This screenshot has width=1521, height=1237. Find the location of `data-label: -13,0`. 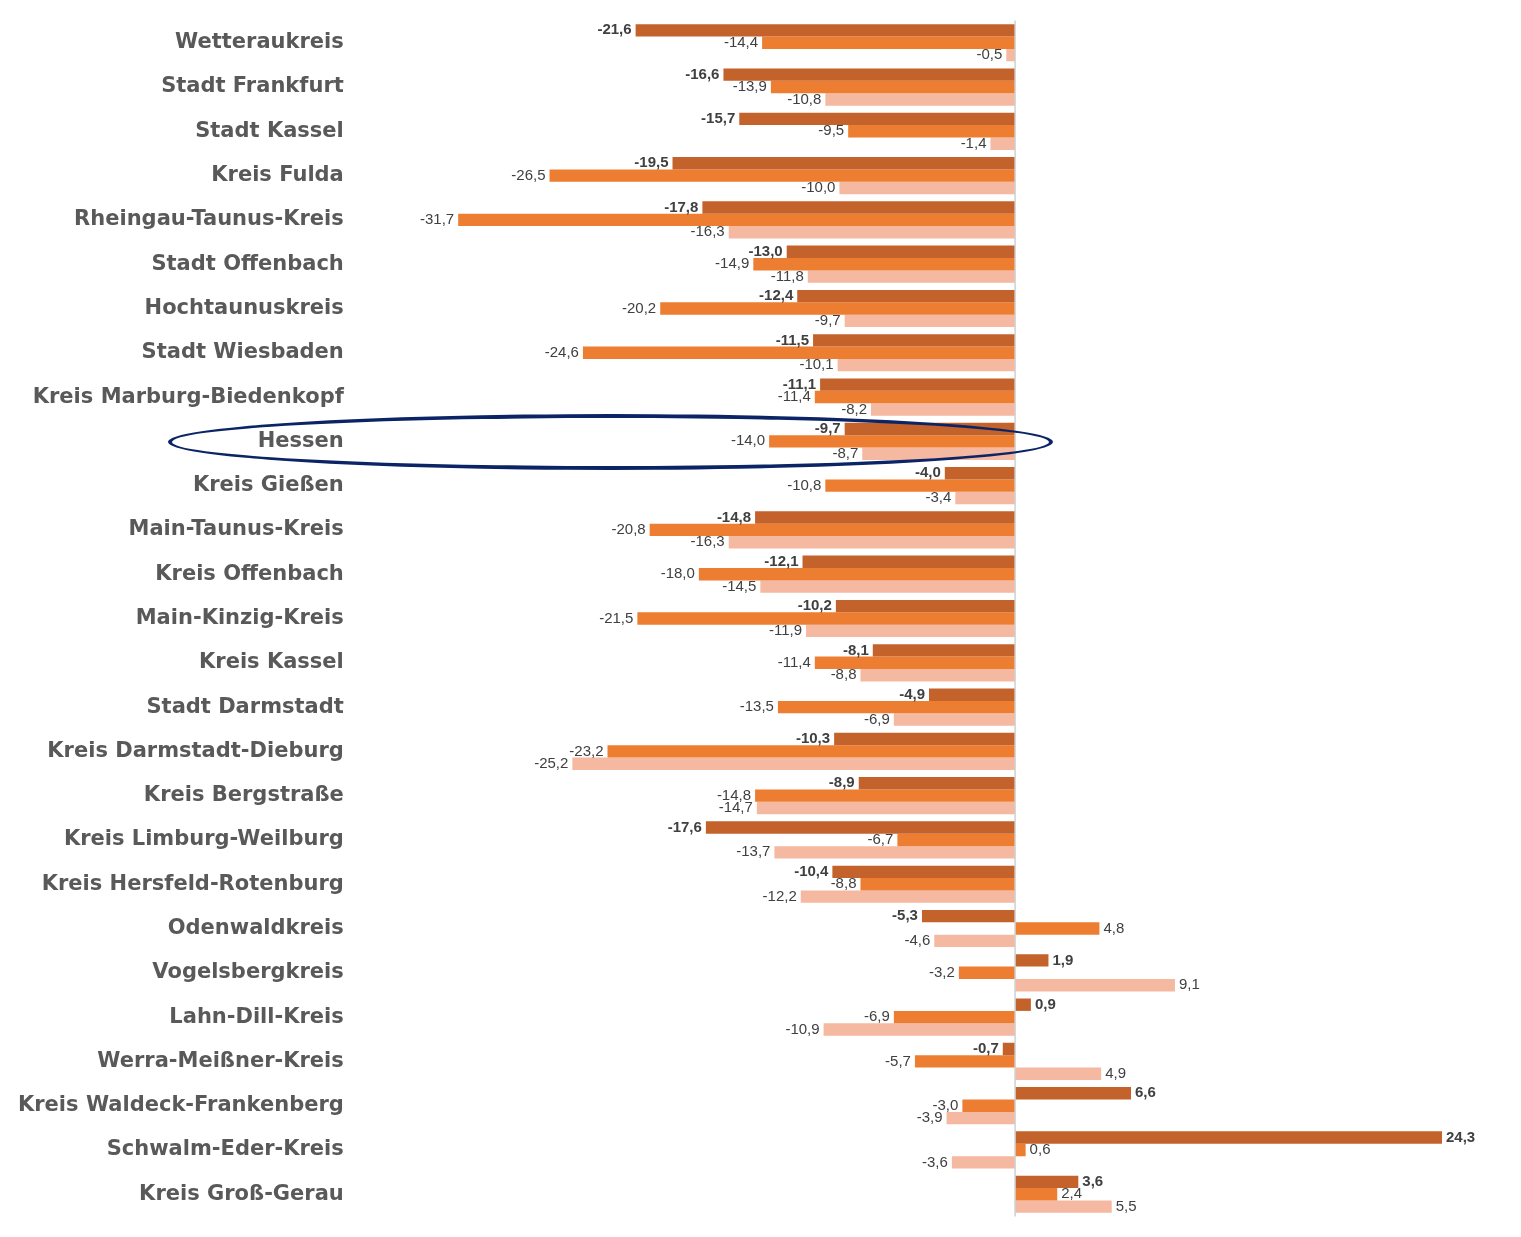

data-label: -13,0 is located at coordinates (765, 250).